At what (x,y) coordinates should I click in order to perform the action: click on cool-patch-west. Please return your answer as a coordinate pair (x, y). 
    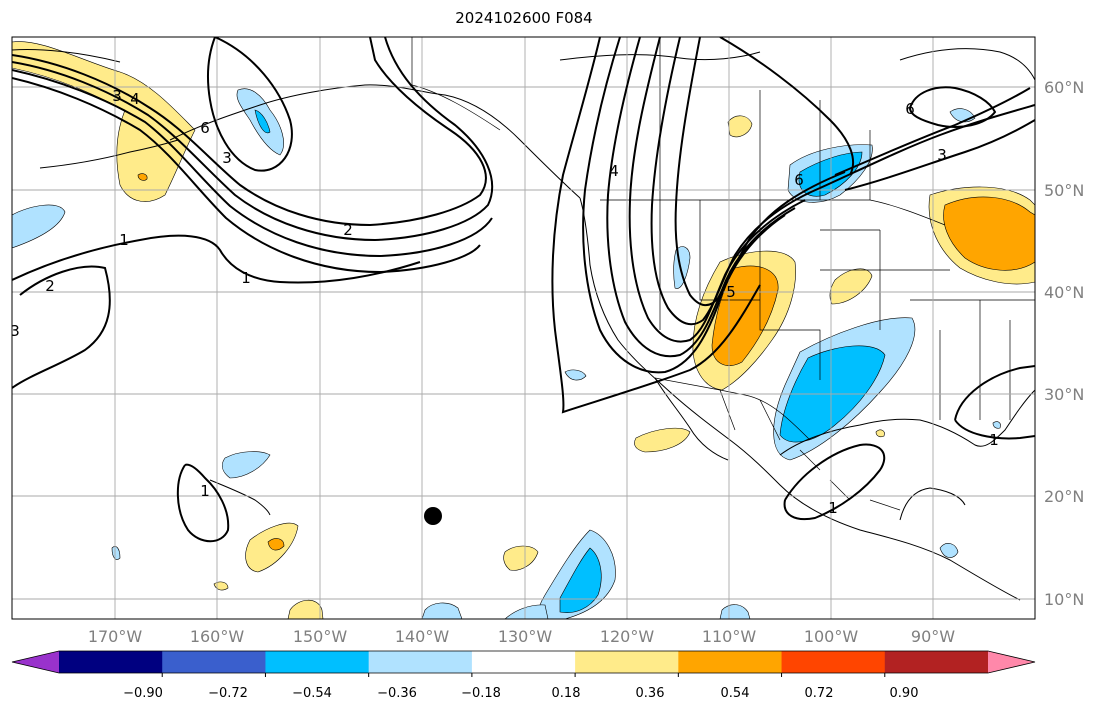
    Looking at the image, I should click on (39, 226).